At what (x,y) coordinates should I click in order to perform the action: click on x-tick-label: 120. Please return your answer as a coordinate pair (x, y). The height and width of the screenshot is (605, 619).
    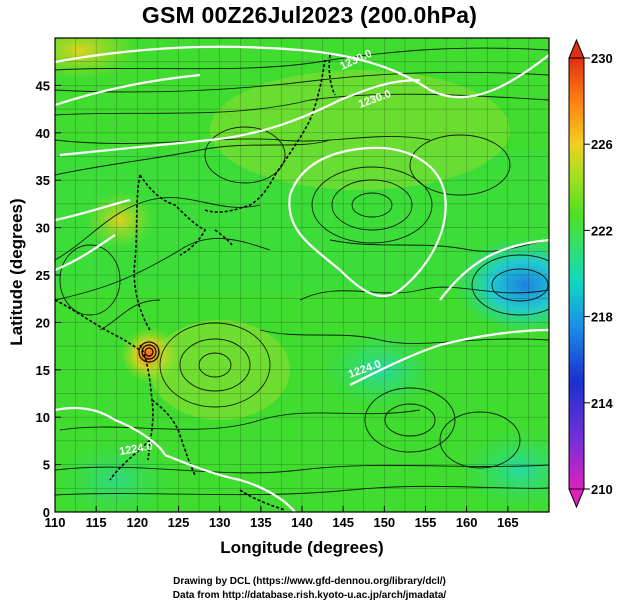
    Looking at the image, I should click on (137, 522).